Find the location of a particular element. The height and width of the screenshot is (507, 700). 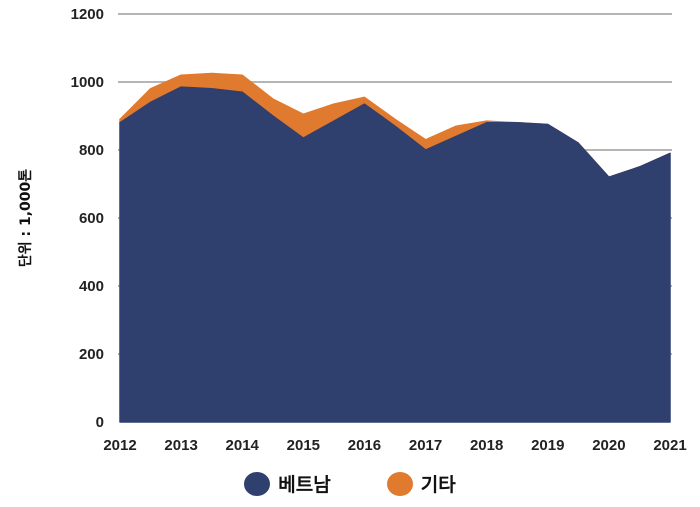

y-tick-label: 1200 is located at coordinates (87, 14).